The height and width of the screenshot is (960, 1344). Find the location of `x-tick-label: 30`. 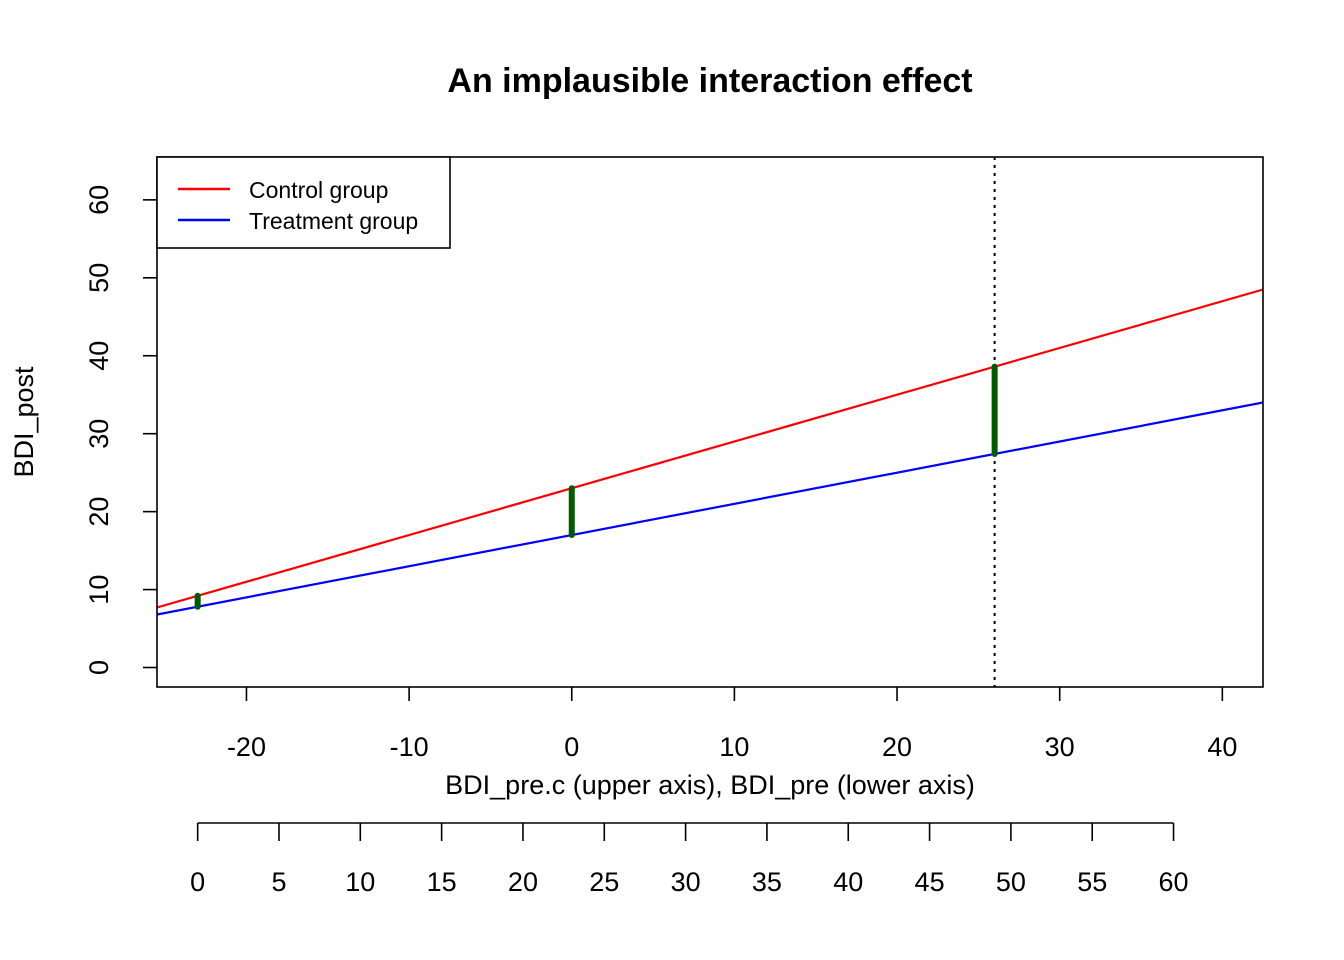

x-tick-label: 30 is located at coordinates (1060, 747).